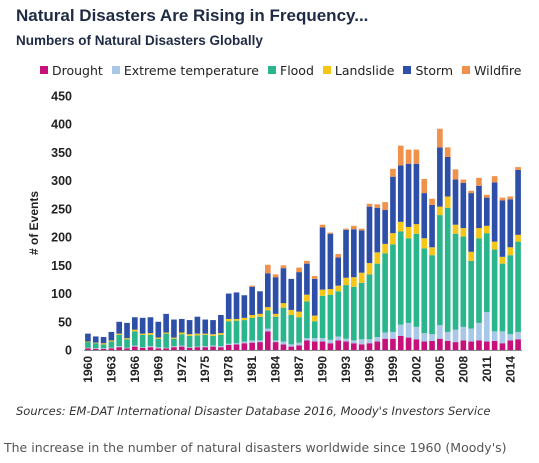  Describe the element at coordinates (447, 248) in the screenshot. I see `bar-group-2006` at that location.